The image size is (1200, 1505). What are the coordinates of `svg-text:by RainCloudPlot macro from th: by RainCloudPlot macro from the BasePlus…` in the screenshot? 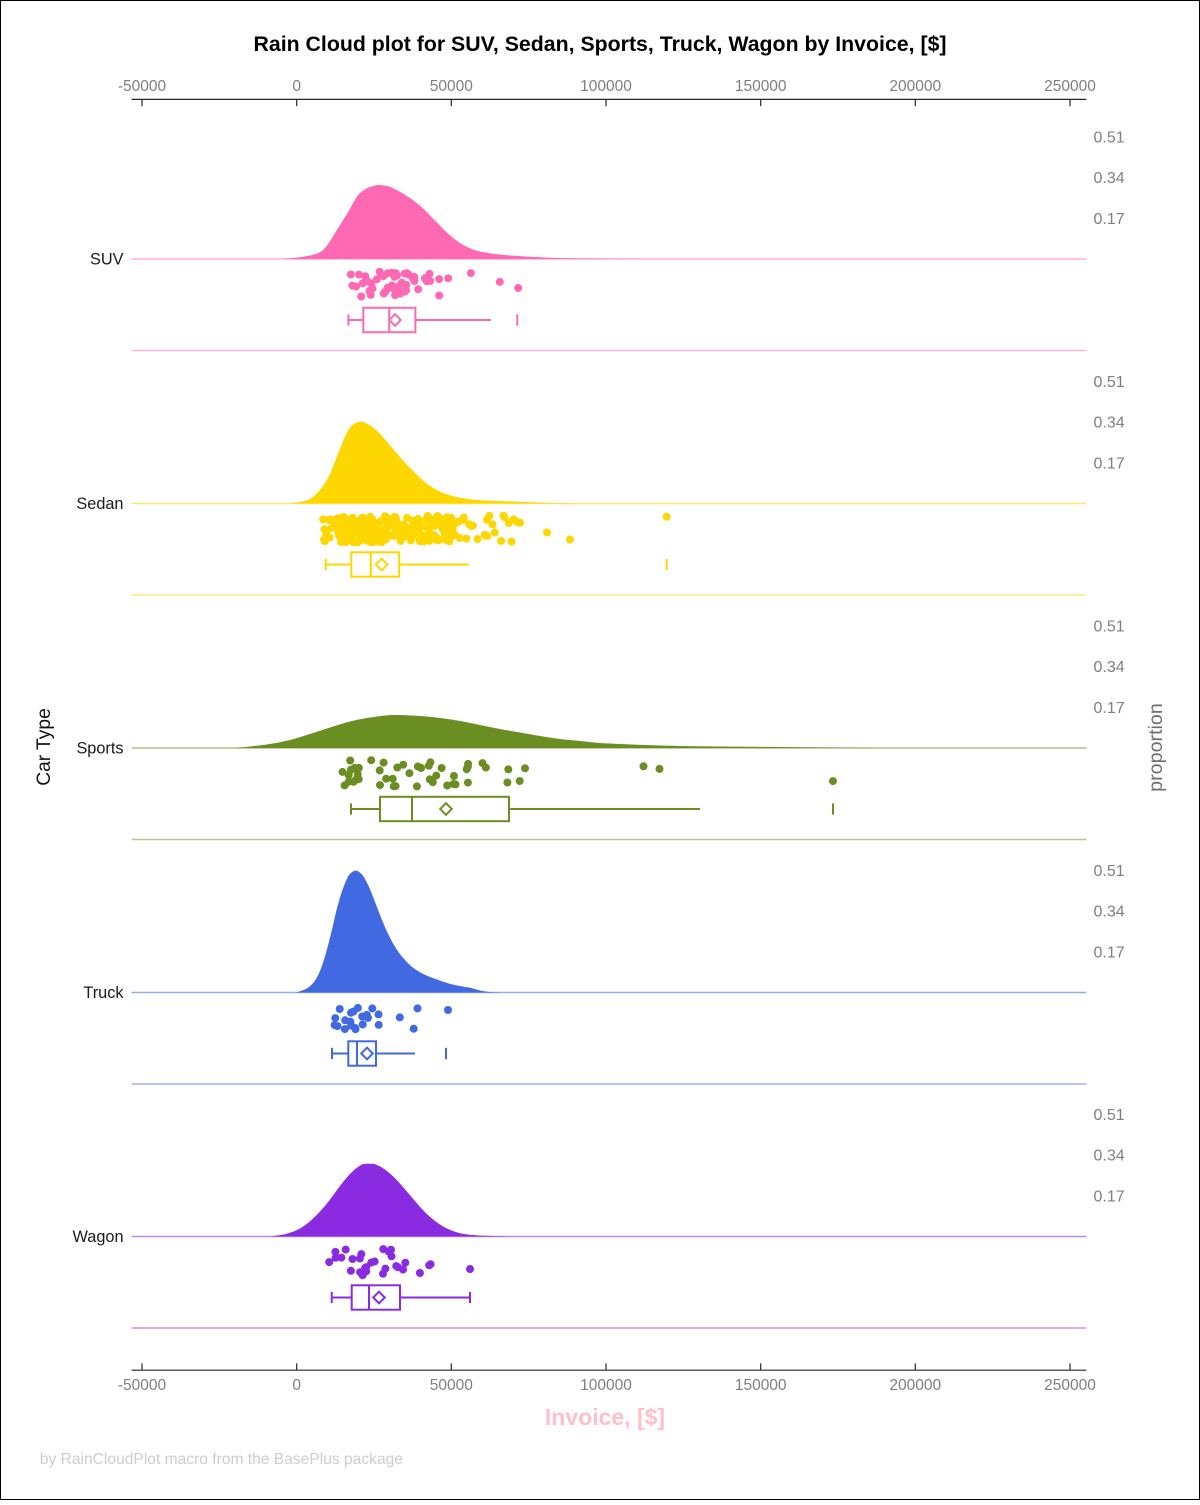 It's located at (221, 1459).